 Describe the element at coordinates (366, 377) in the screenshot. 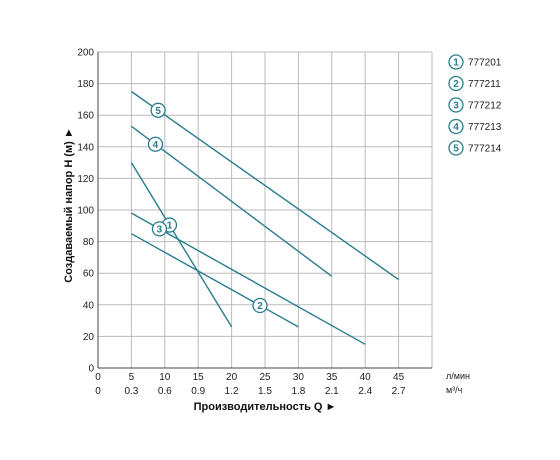

I see `x-tick-label: 40` at that location.